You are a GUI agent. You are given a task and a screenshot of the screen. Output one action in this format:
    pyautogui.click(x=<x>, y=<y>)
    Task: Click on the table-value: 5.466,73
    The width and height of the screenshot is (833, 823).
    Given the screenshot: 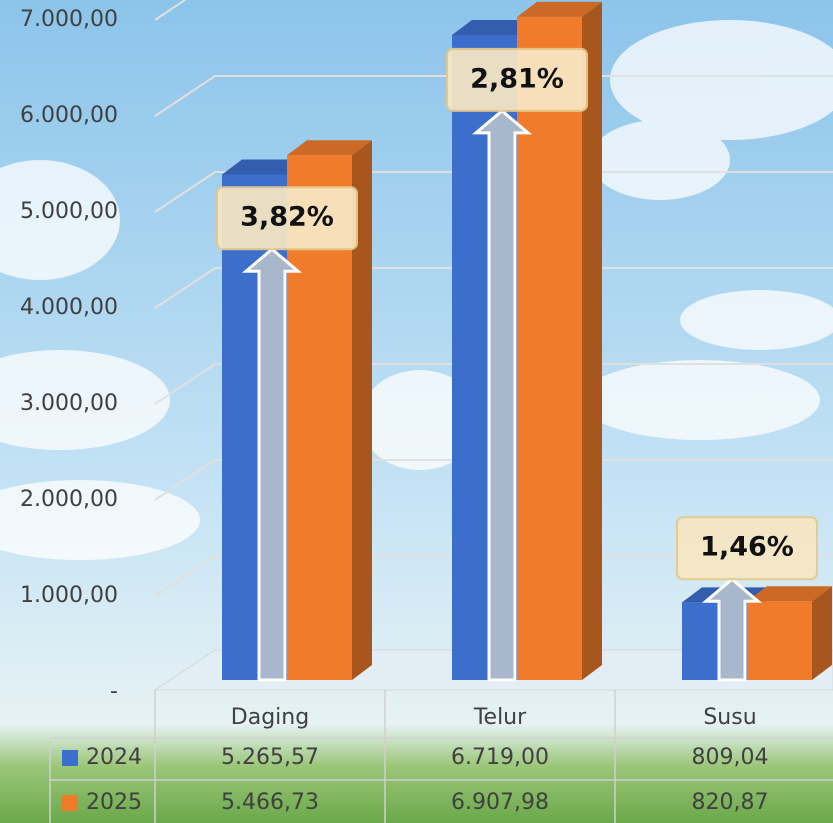 What is the action you would take?
    pyautogui.click(x=270, y=802)
    